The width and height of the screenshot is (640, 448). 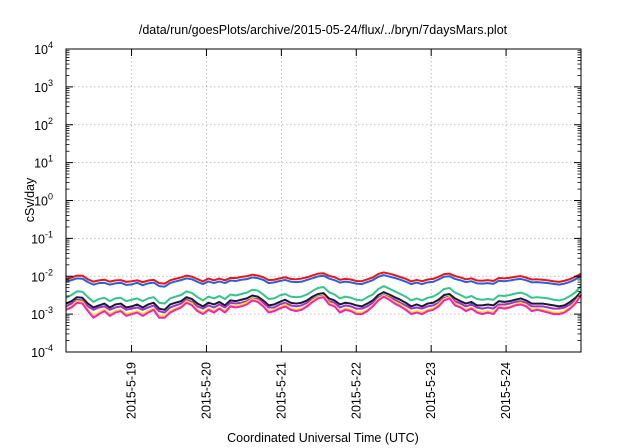 I want to click on y-tick-label: 10¹, so click(x=43, y=162).